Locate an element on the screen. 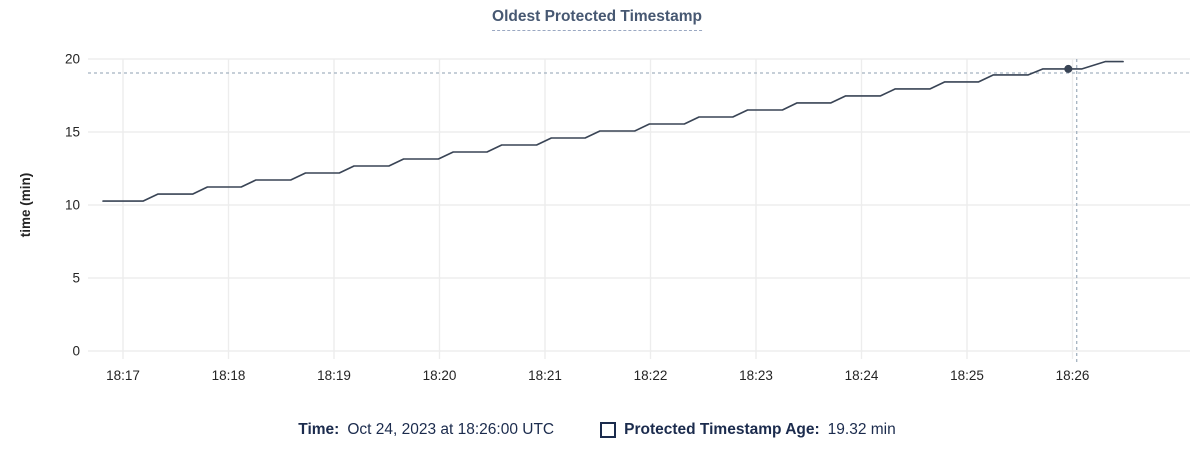  x-tick-label: 18:18 is located at coordinates (229, 375).